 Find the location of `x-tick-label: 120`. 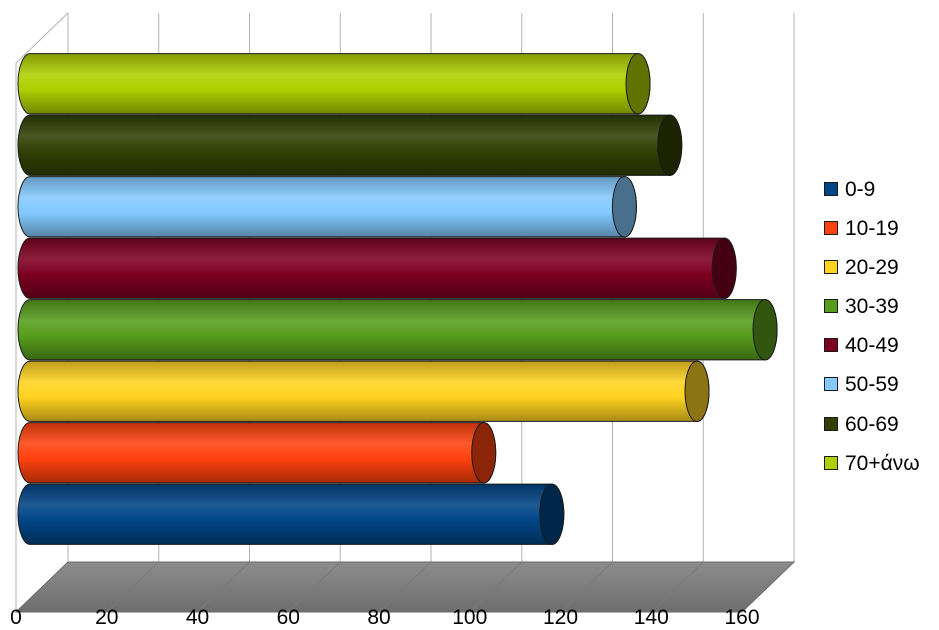

x-tick-label: 120 is located at coordinates (560, 617).